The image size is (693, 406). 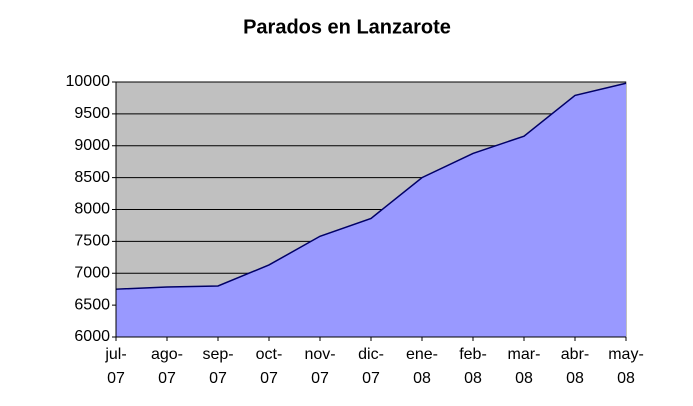 I want to click on x-tick-label: oct-07, so click(x=269, y=366).